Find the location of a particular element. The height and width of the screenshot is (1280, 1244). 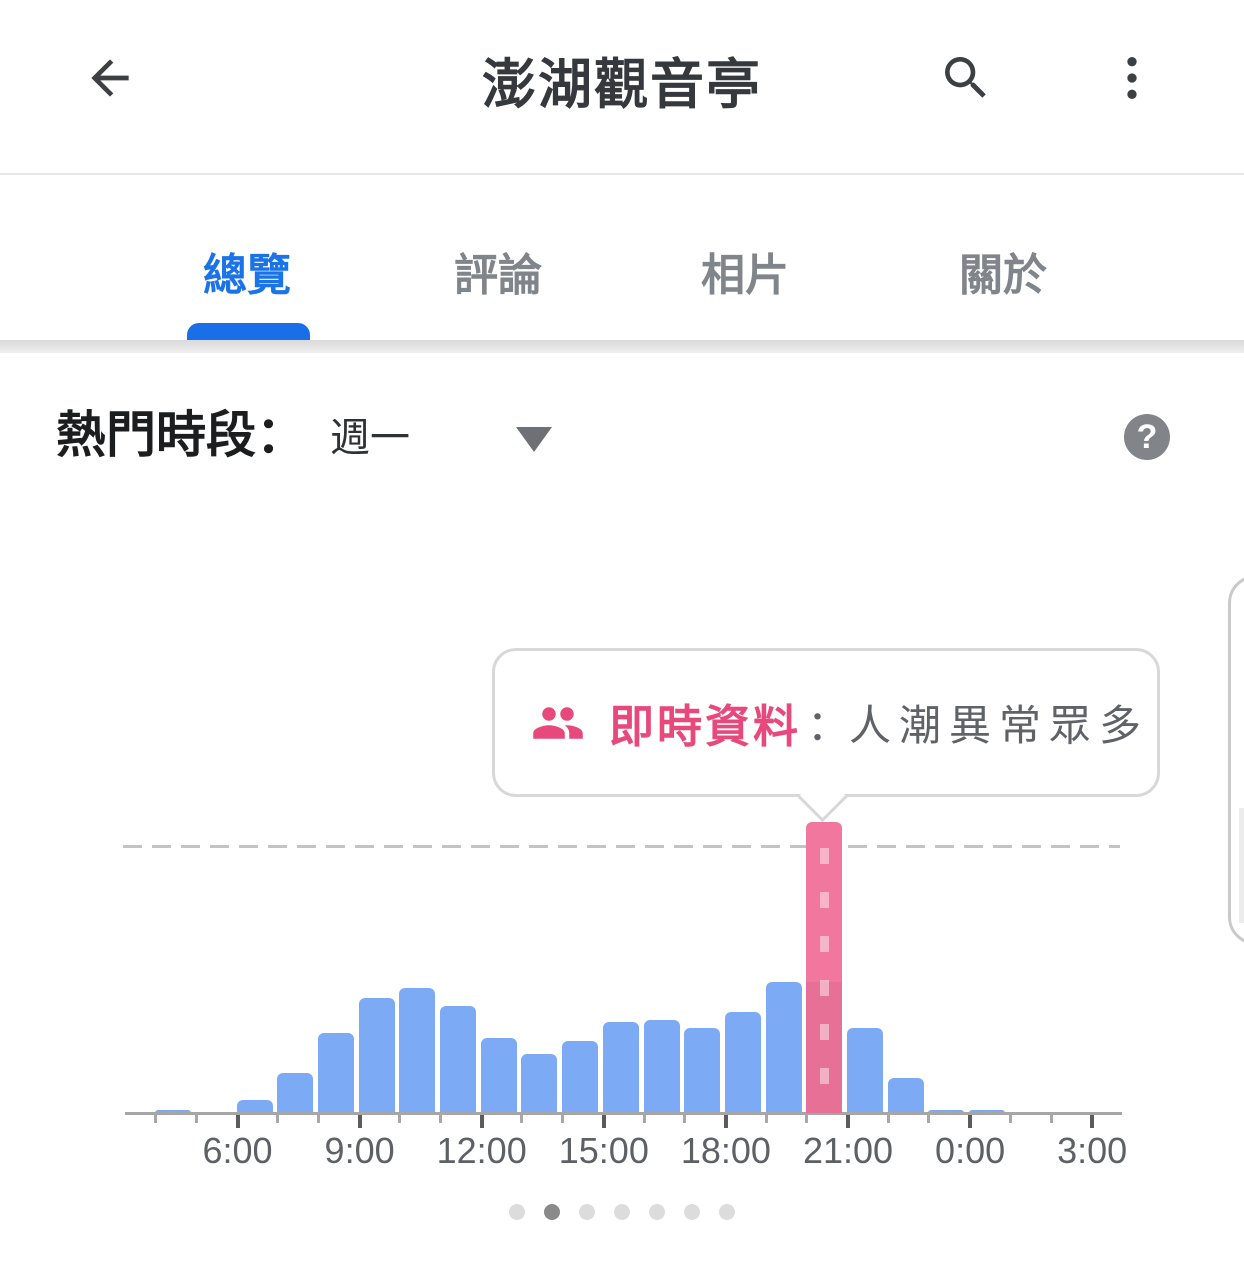

tab-overview: 總覽 is located at coordinates (247, 275).